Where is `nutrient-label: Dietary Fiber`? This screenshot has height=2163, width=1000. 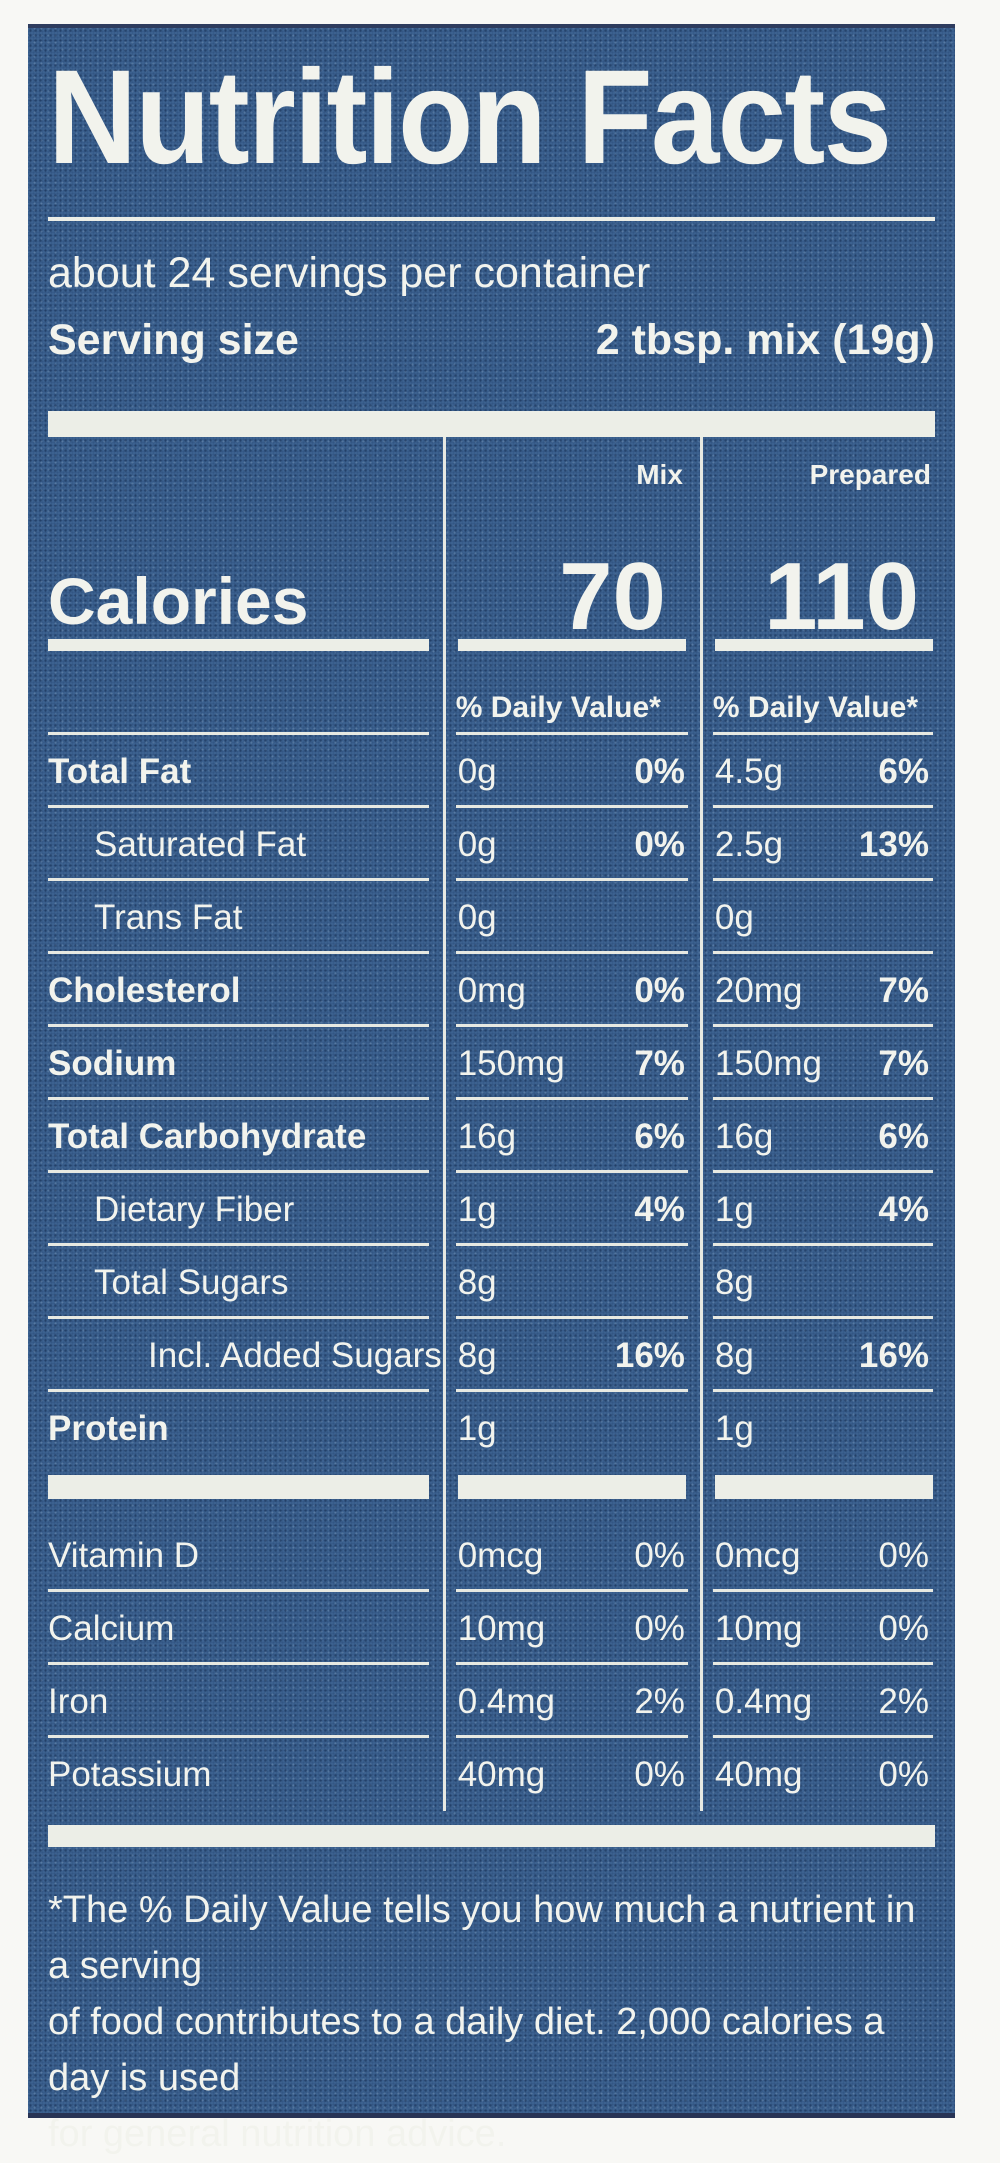 nutrient-label: Dietary Fiber is located at coordinates (194, 1209).